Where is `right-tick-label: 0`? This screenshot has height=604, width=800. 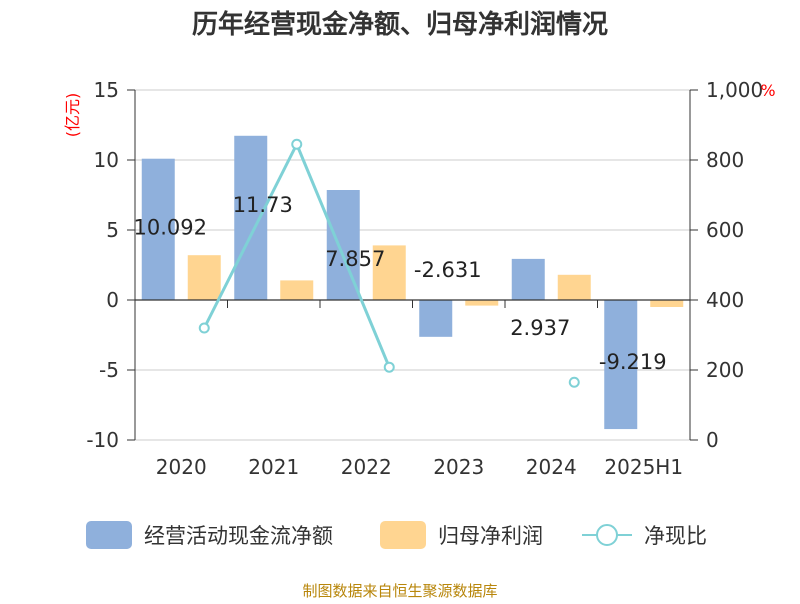
right-tick-label: 0 is located at coordinates (712, 440).